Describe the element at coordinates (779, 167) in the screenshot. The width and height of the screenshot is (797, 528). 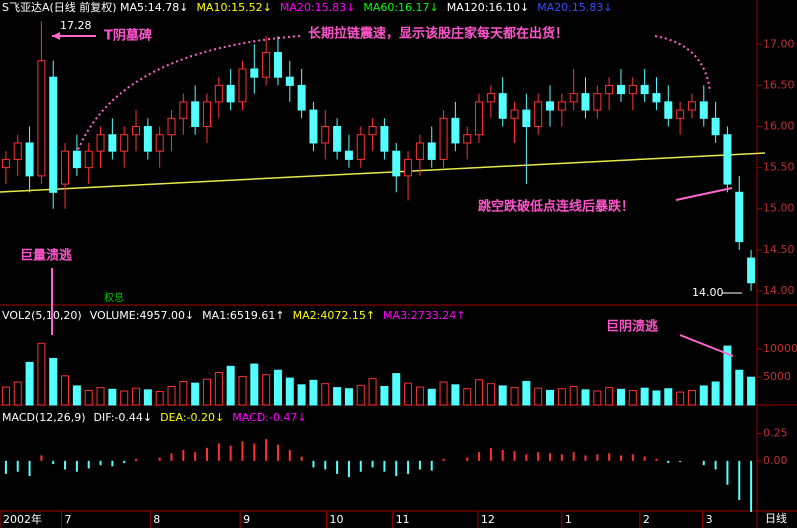
I see `y-tick-label: 15.50` at that location.